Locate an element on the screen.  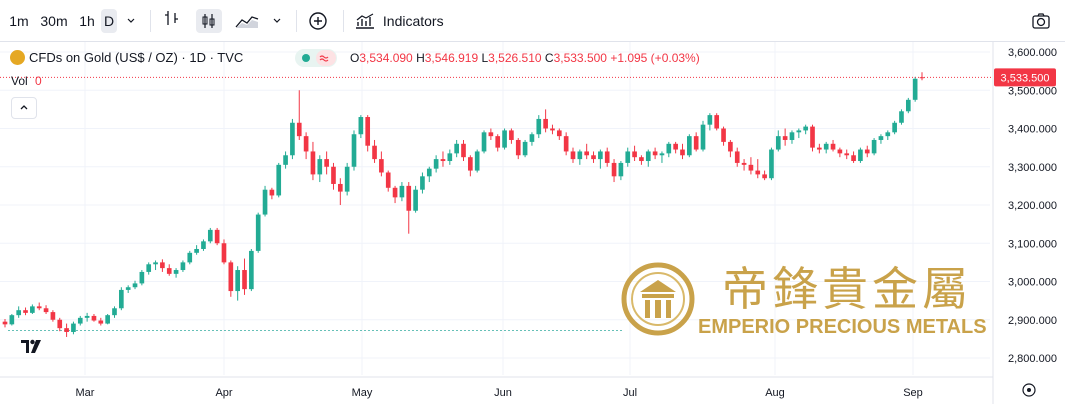
toolbar-divider is located at coordinates (296, 21).